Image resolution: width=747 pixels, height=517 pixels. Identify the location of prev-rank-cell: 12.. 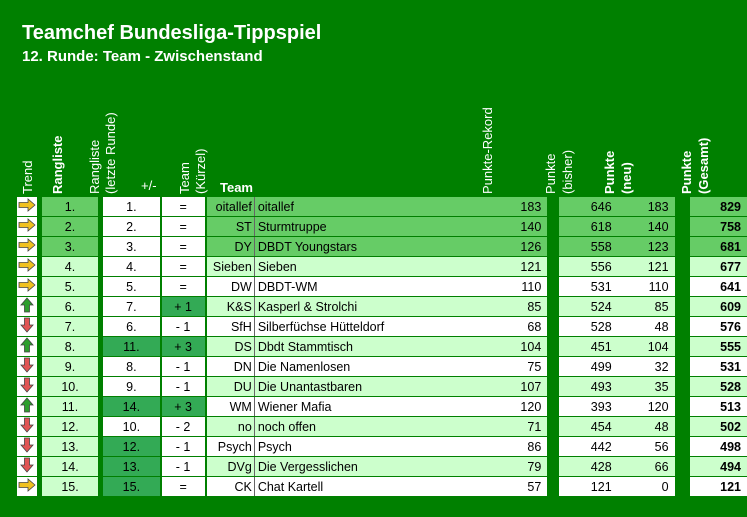
(131, 446).